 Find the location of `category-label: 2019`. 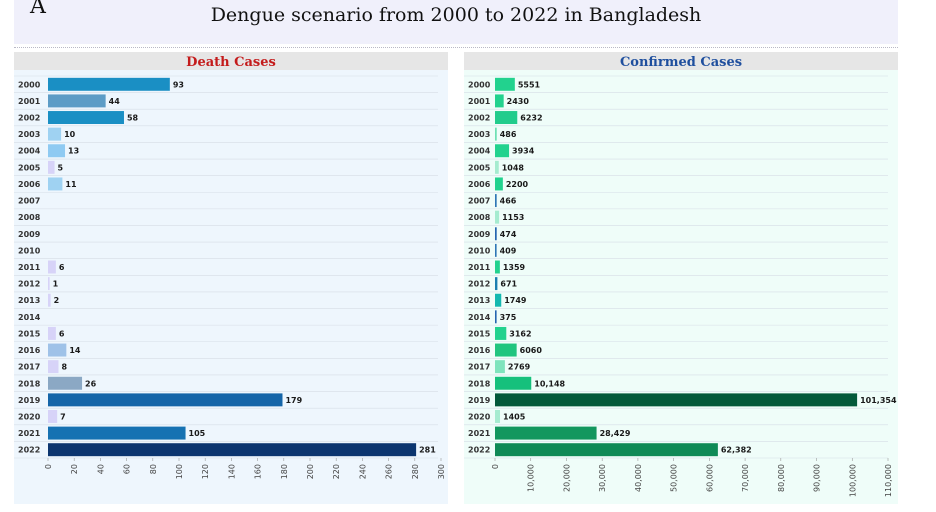

category-label: 2019 is located at coordinates (29, 400).